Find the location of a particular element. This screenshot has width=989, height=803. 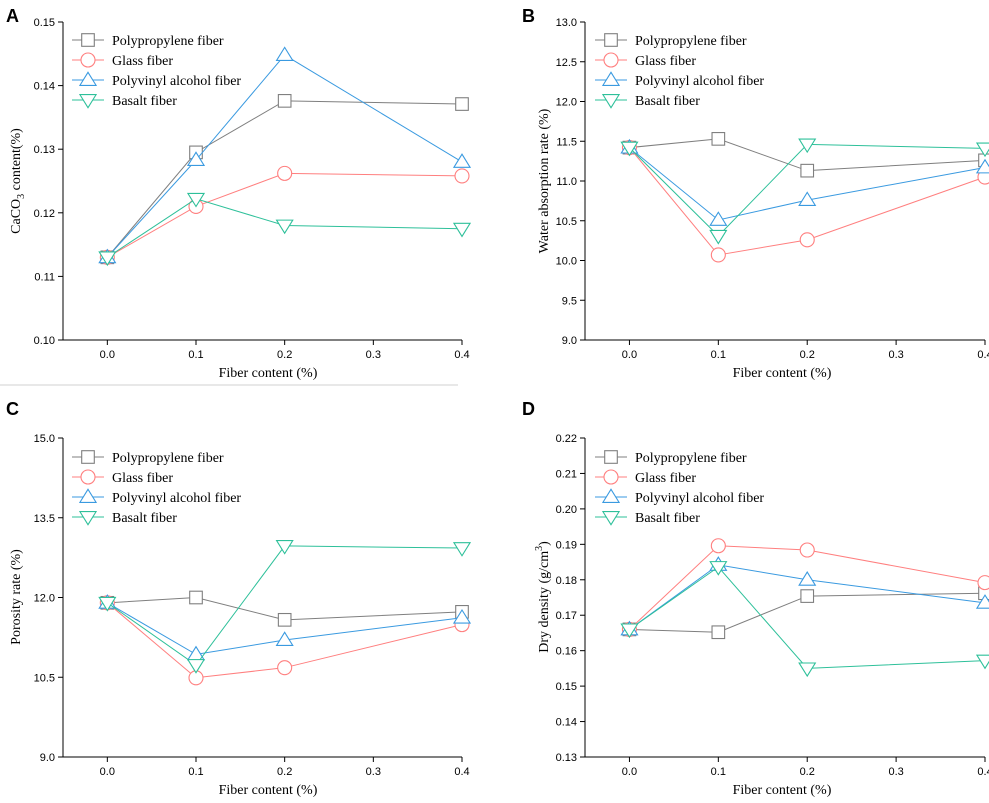

y-axis-title: Water absorption rate (%) is located at coordinates (544, 180).